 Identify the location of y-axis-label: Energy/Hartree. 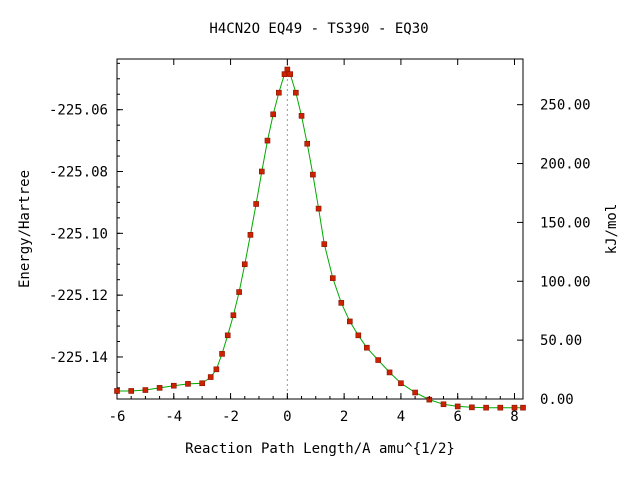
(25, 229).